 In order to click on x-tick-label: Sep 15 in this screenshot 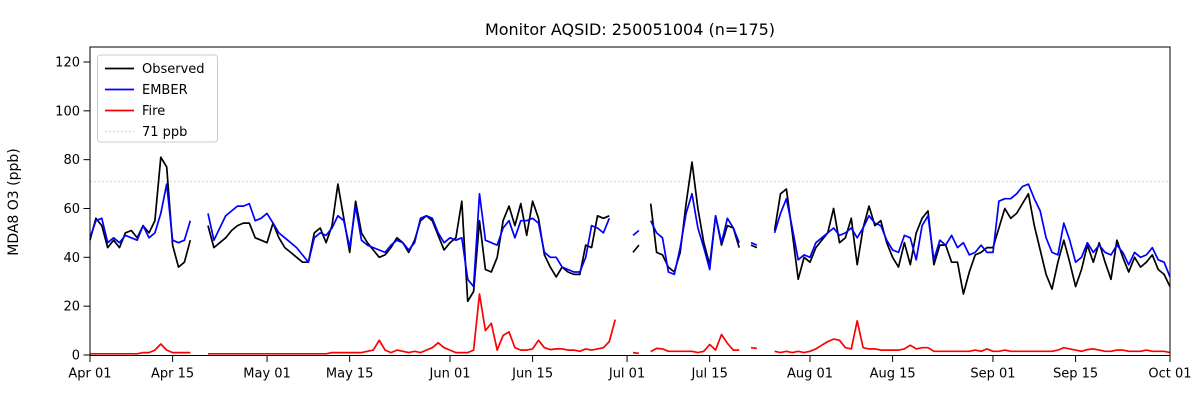, I will do `click(1075, 374)`.